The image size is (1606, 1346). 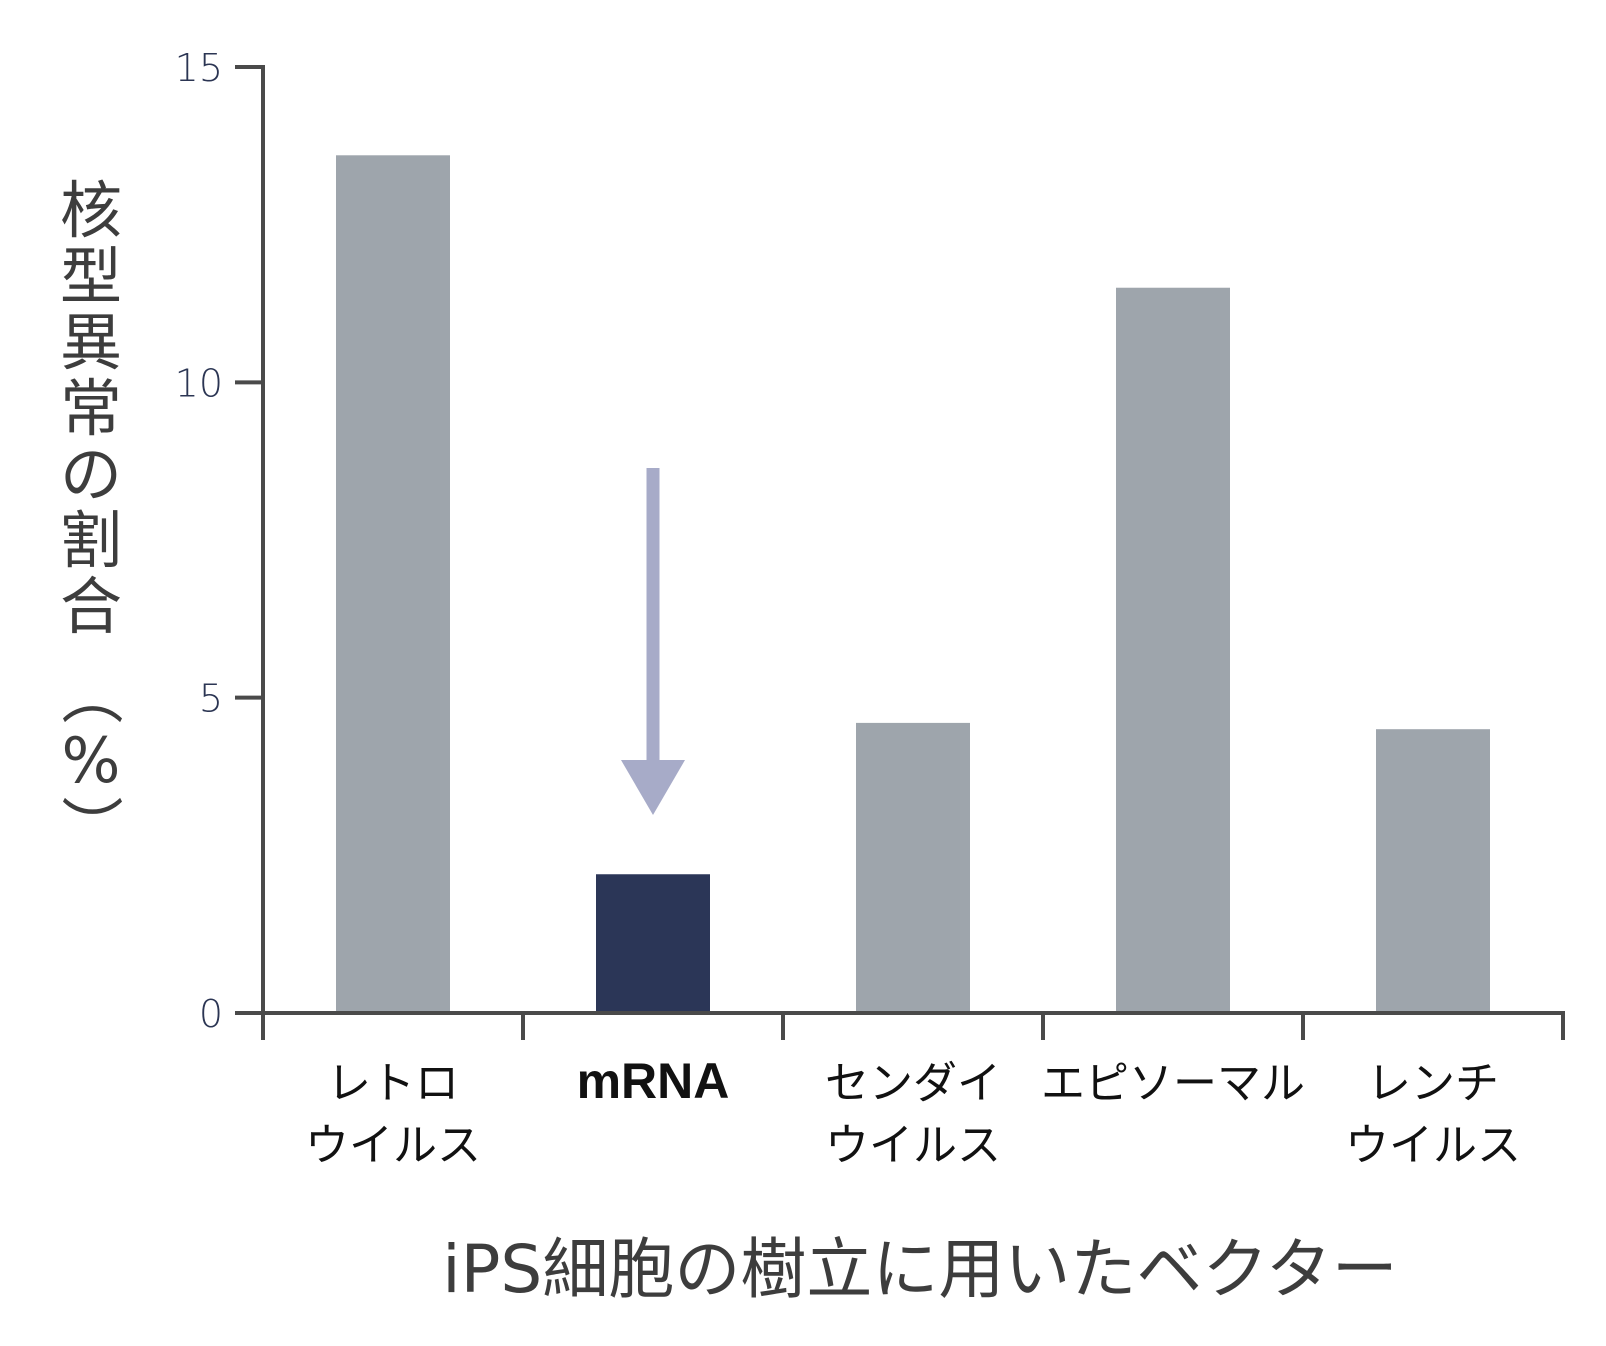 I want to click on x-category-label: レトロ, so click(x=393, y=1083).